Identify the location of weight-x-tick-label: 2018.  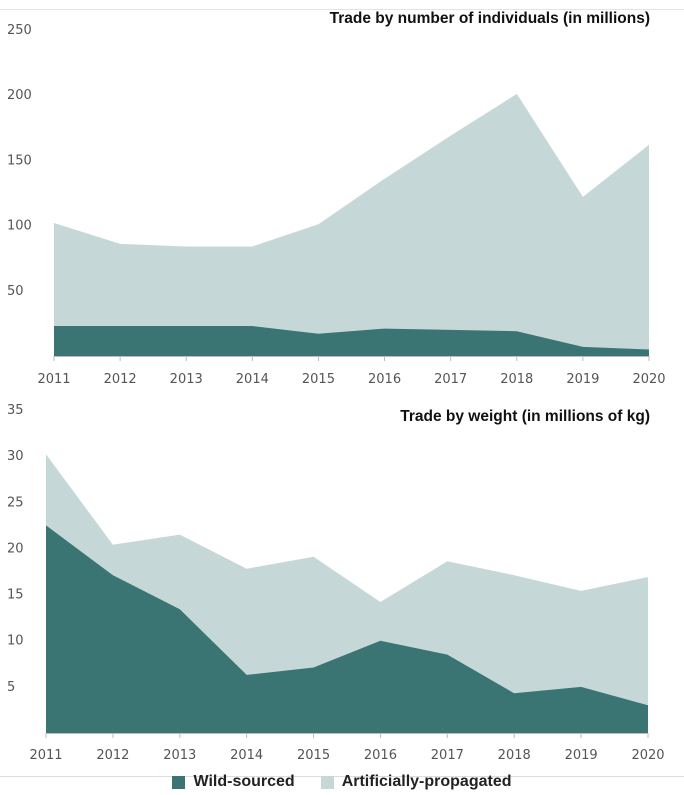
(514, 755).